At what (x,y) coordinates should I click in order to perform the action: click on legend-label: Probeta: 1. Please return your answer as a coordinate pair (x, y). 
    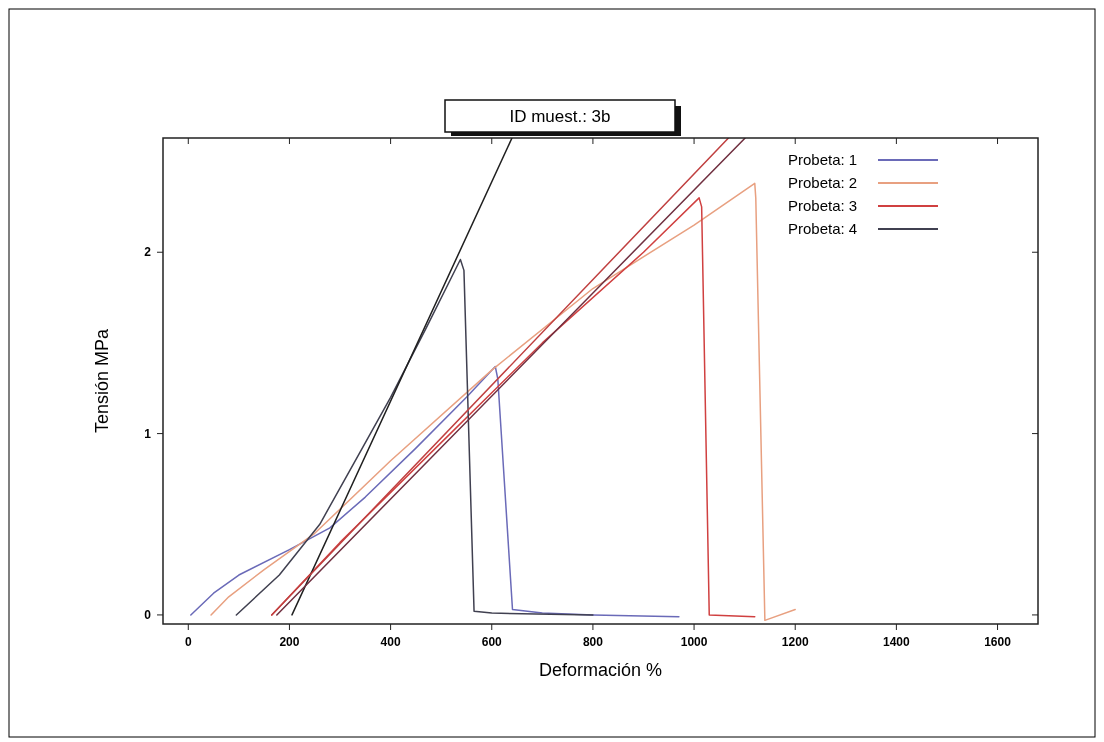
    Looking at the image, I should click on (823, 159).